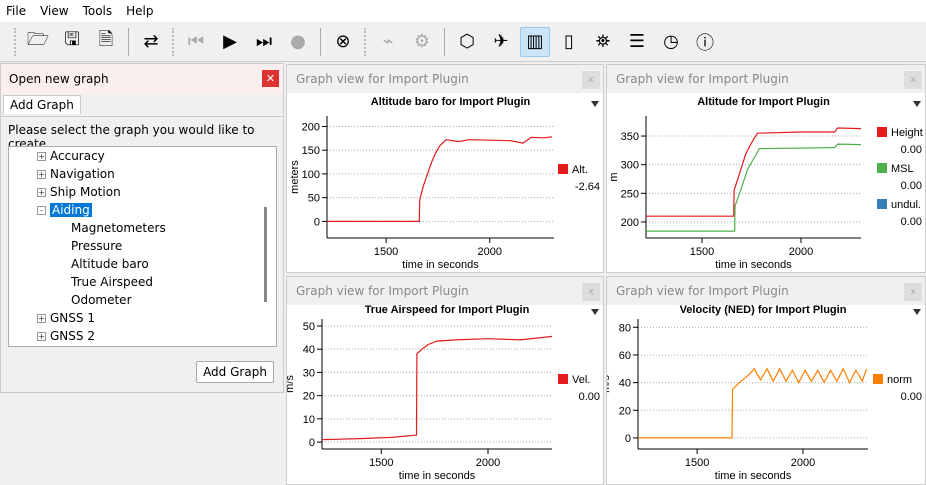 The height and width of the screenshot is (485, 926). Describe the element at coordinates (97, 11) in the screenshot. I see `menu-tools: Tools` at that location.